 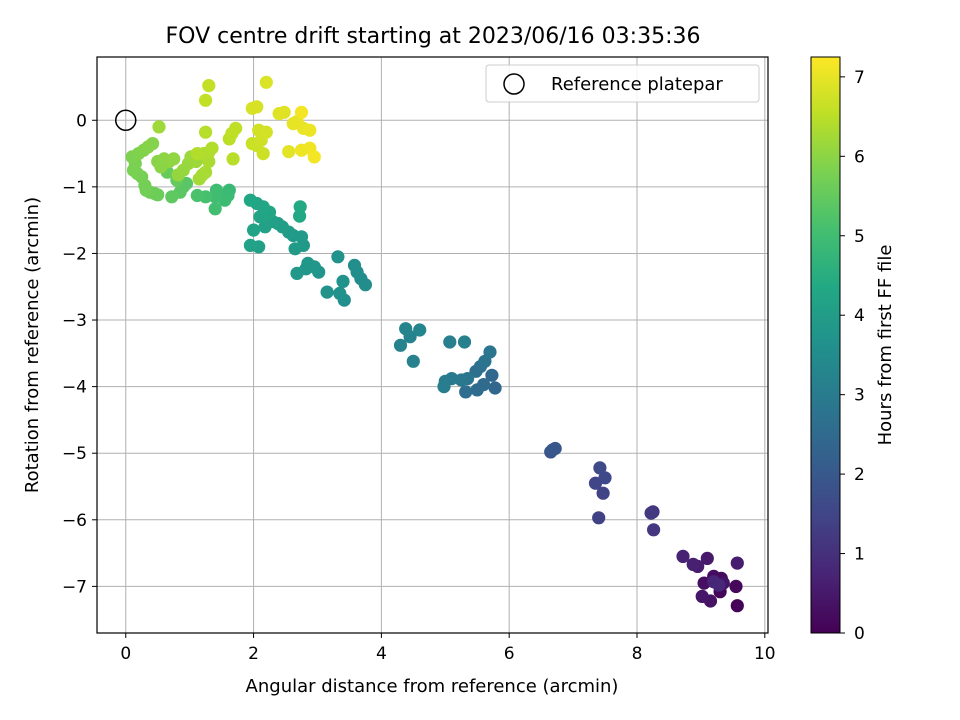 I want to click on colorbar-tick-label: 6, so click(x=859, y=157).